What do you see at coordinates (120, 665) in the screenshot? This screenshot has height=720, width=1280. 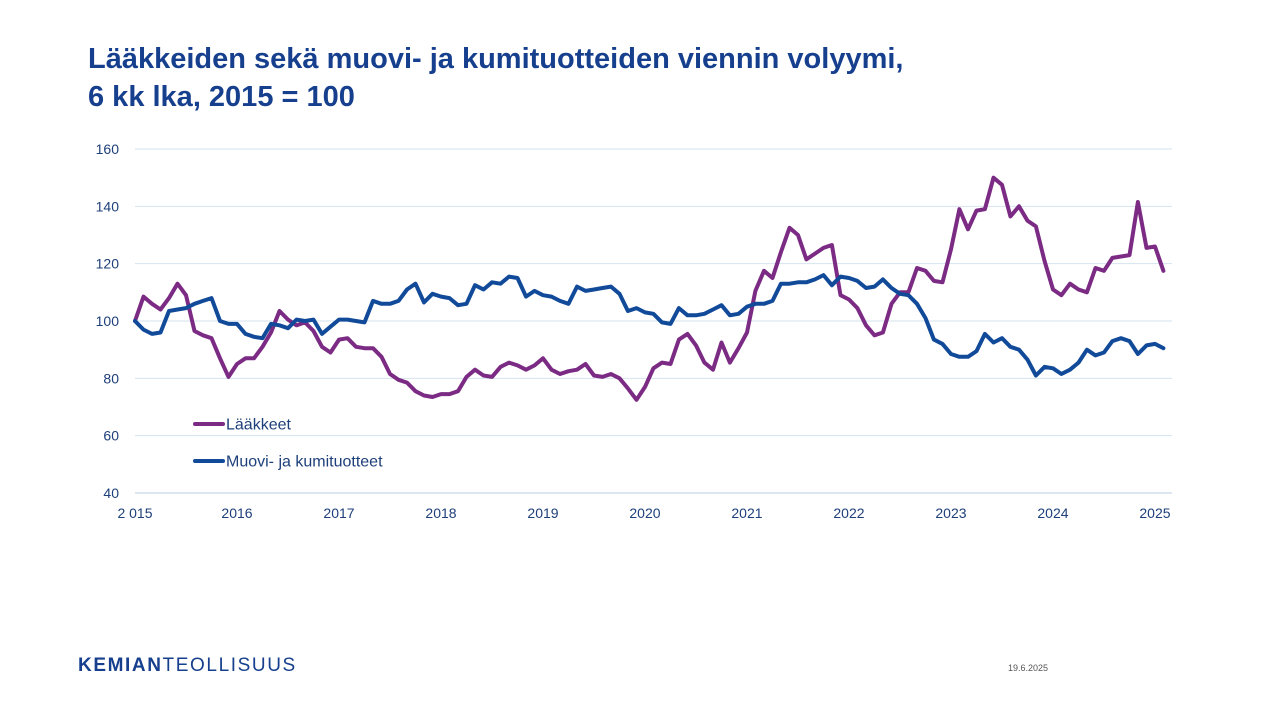 I see `logo-text-bold: KEMIAN` at bounding box center [120, 665].